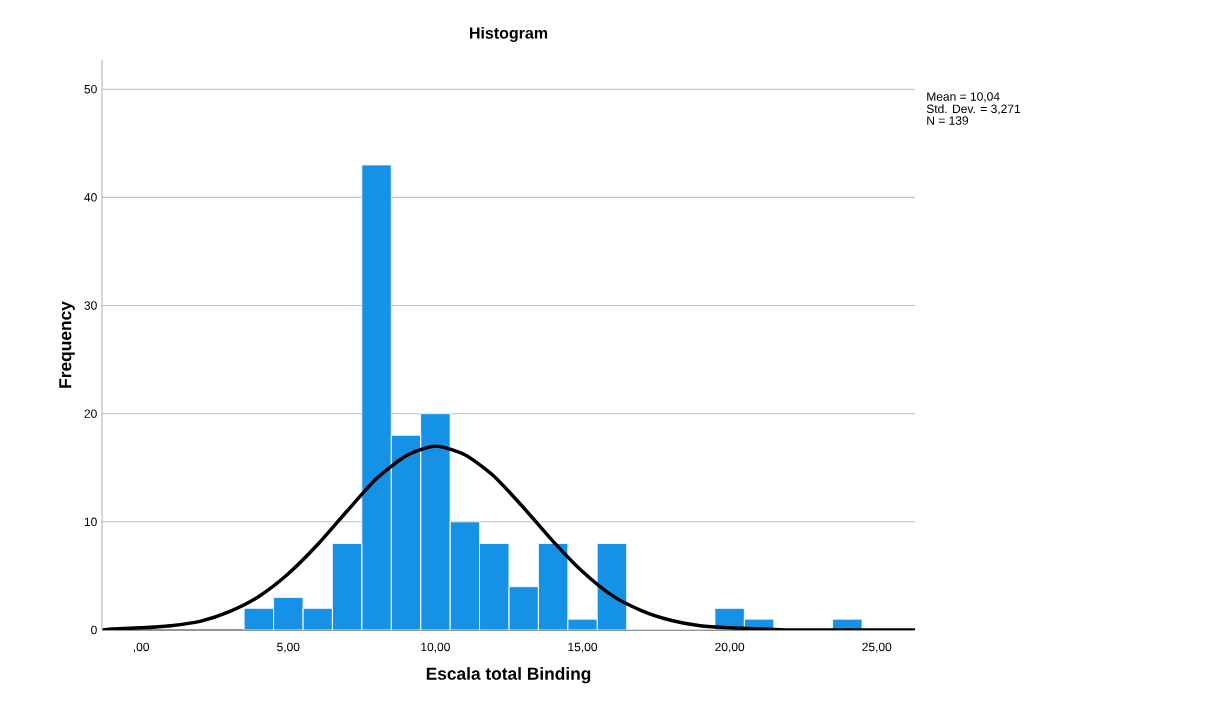 The height and width of the screenshot is (718, 1219). I want to click on y-tick-label: 30, so click(90, 305).